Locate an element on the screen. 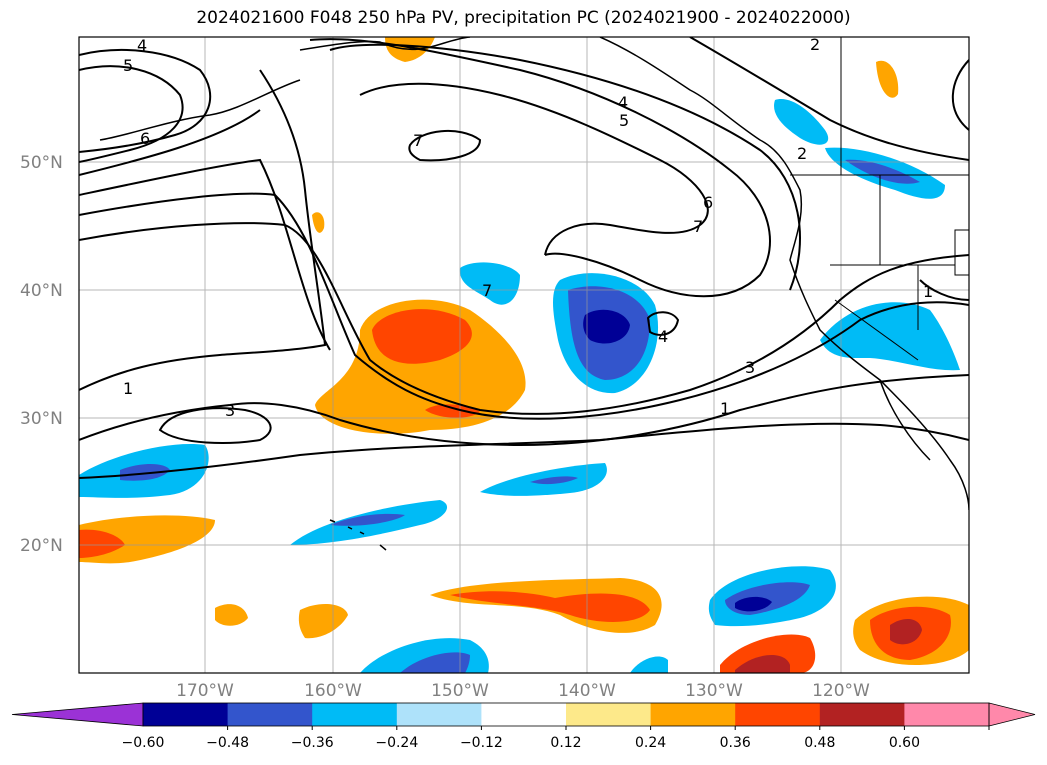 Image resolution: width=1047 pixels, height=765 pixels. hawaii-islands is located at coordinates (358, 535).